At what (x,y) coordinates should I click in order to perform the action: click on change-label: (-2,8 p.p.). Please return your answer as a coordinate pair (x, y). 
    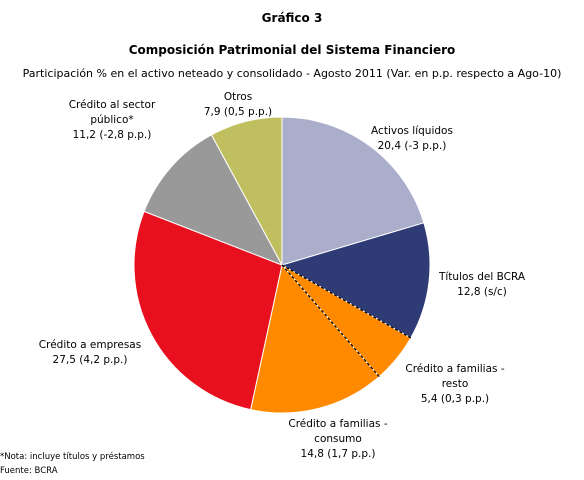
    Looking at the image, I should click on (125, 135).